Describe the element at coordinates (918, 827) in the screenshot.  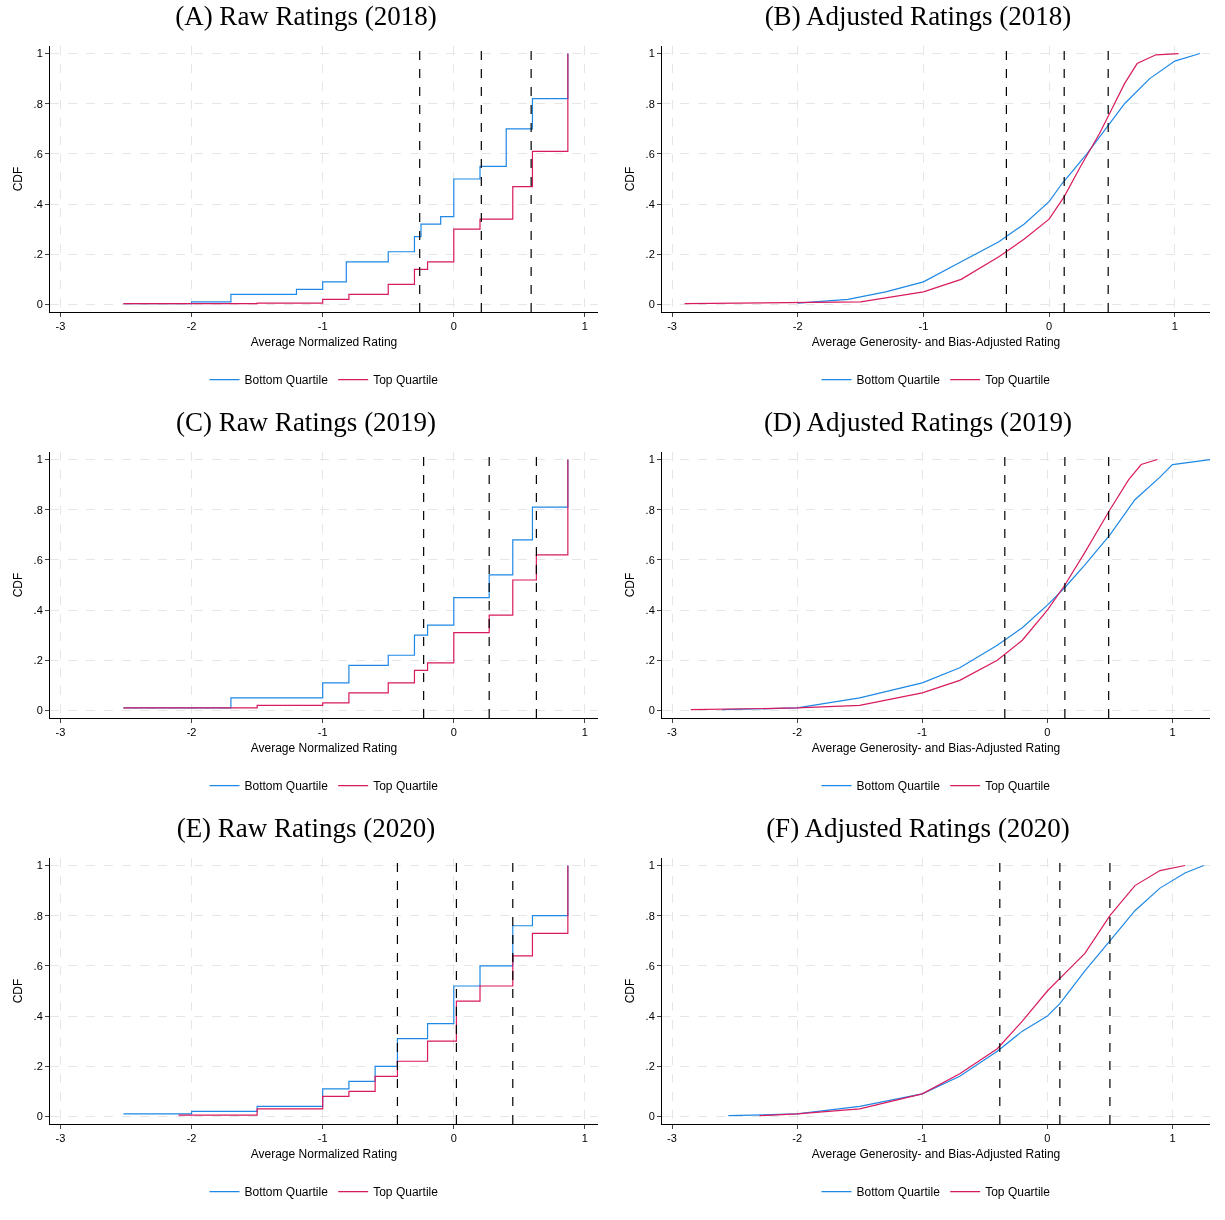
I see `chart-title: (F) Adjusted Ratings (2020)` at that location.